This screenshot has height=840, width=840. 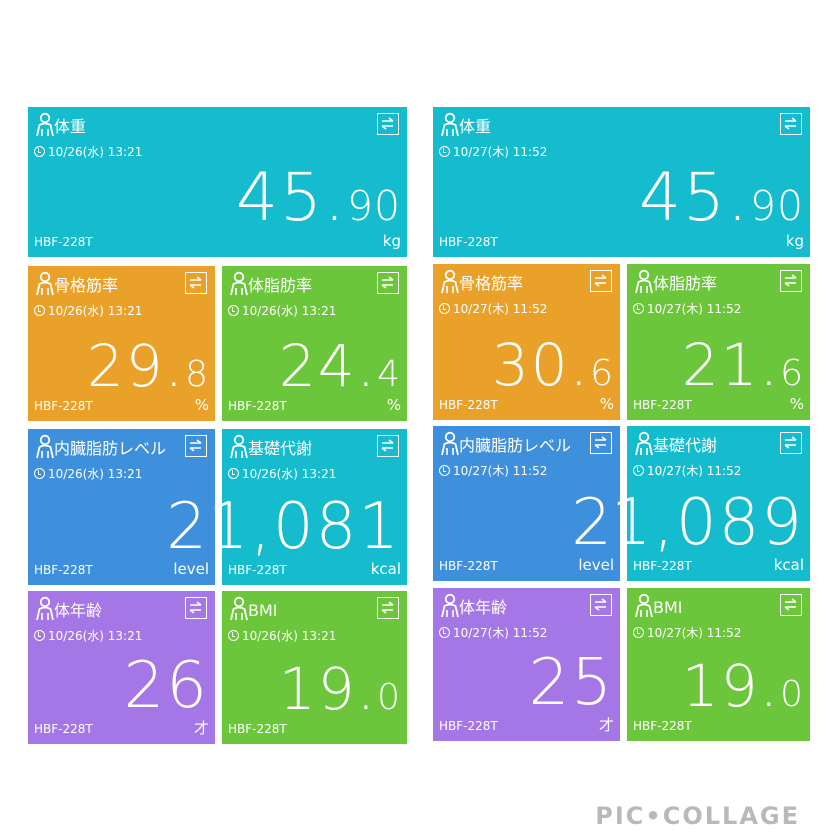 I want to click on tile-weight: 体重 10/27(木) 11:52 45.90 kg HBF-228T, so click(x=621, y=182).